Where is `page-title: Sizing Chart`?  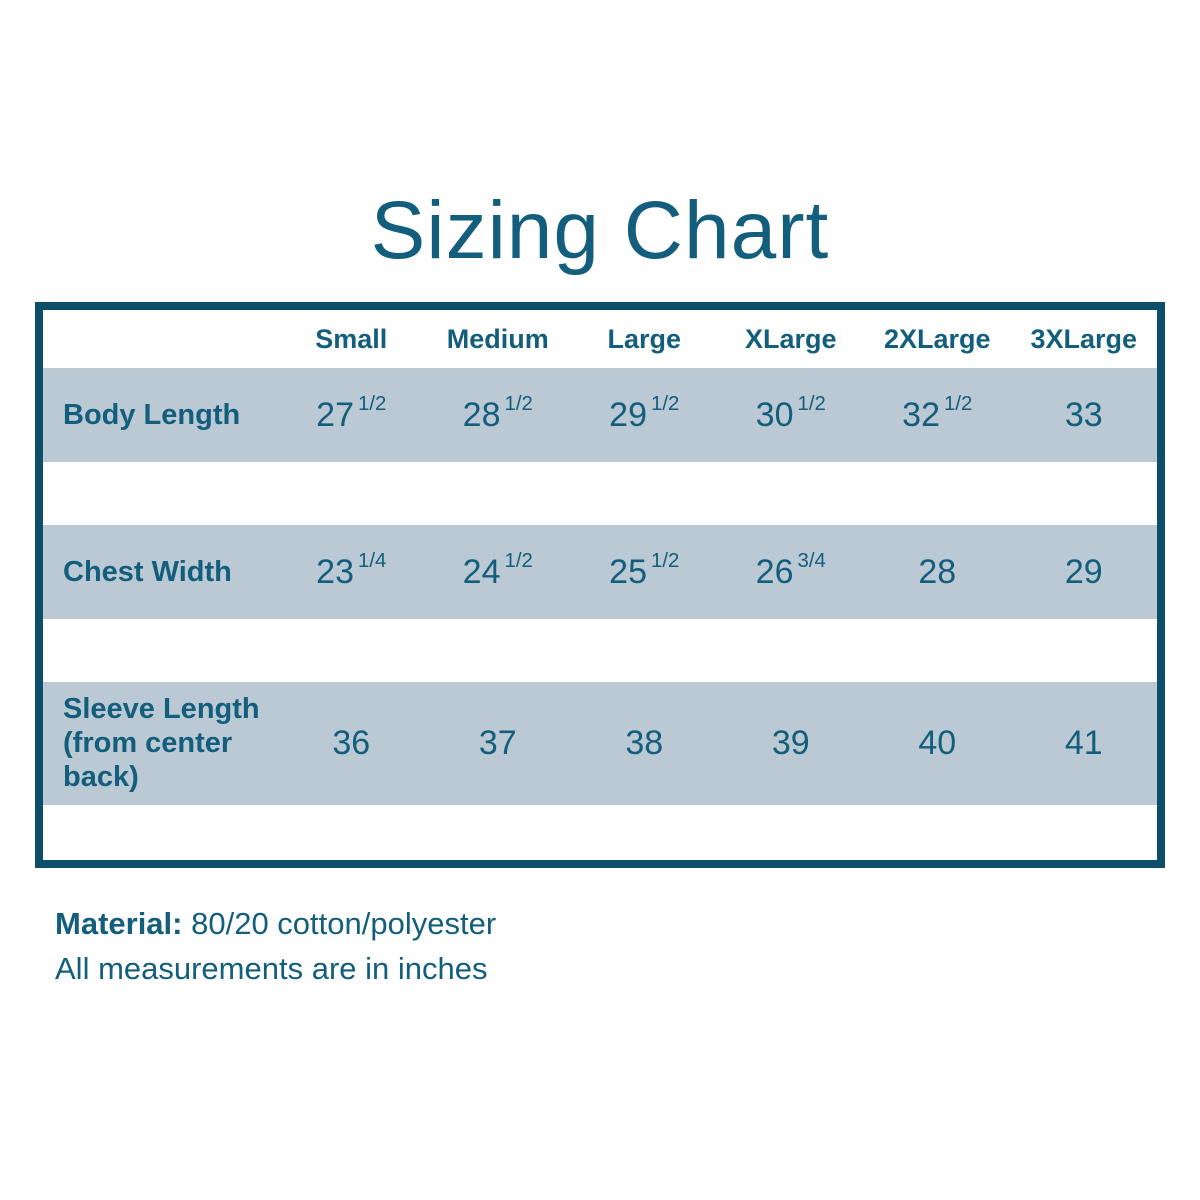
page-title: Sizing Chart is located at coordinates (600, 230).